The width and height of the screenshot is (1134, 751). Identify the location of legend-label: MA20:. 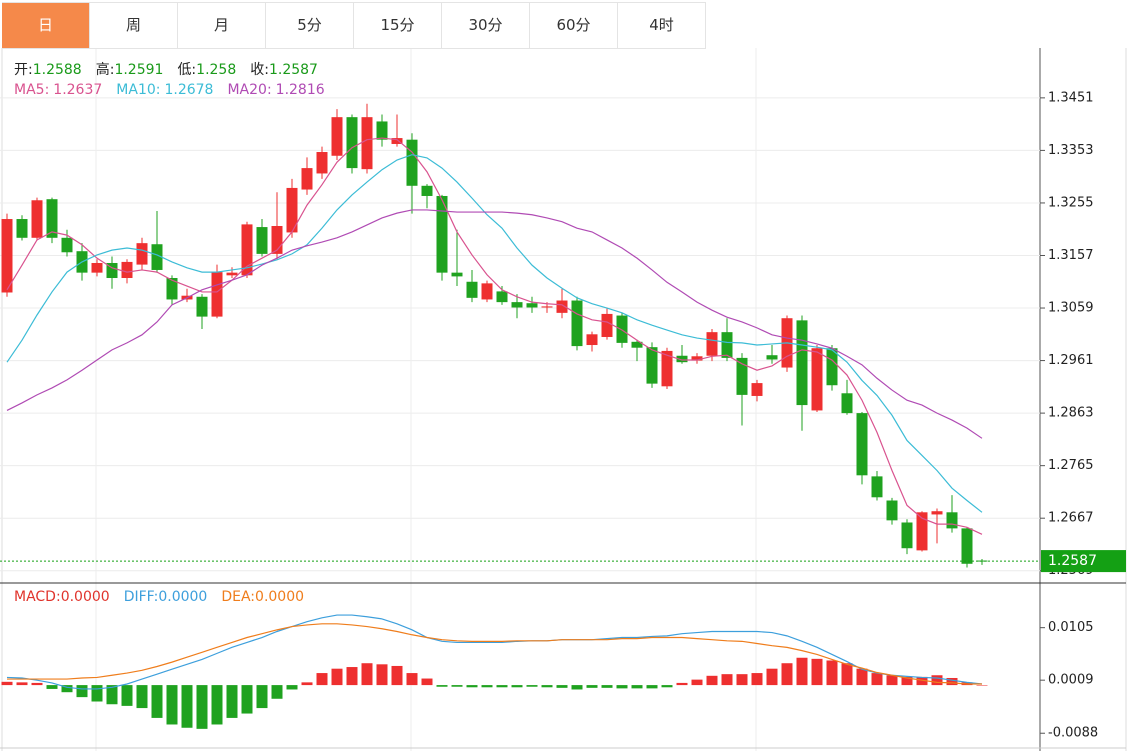
(249, 90).